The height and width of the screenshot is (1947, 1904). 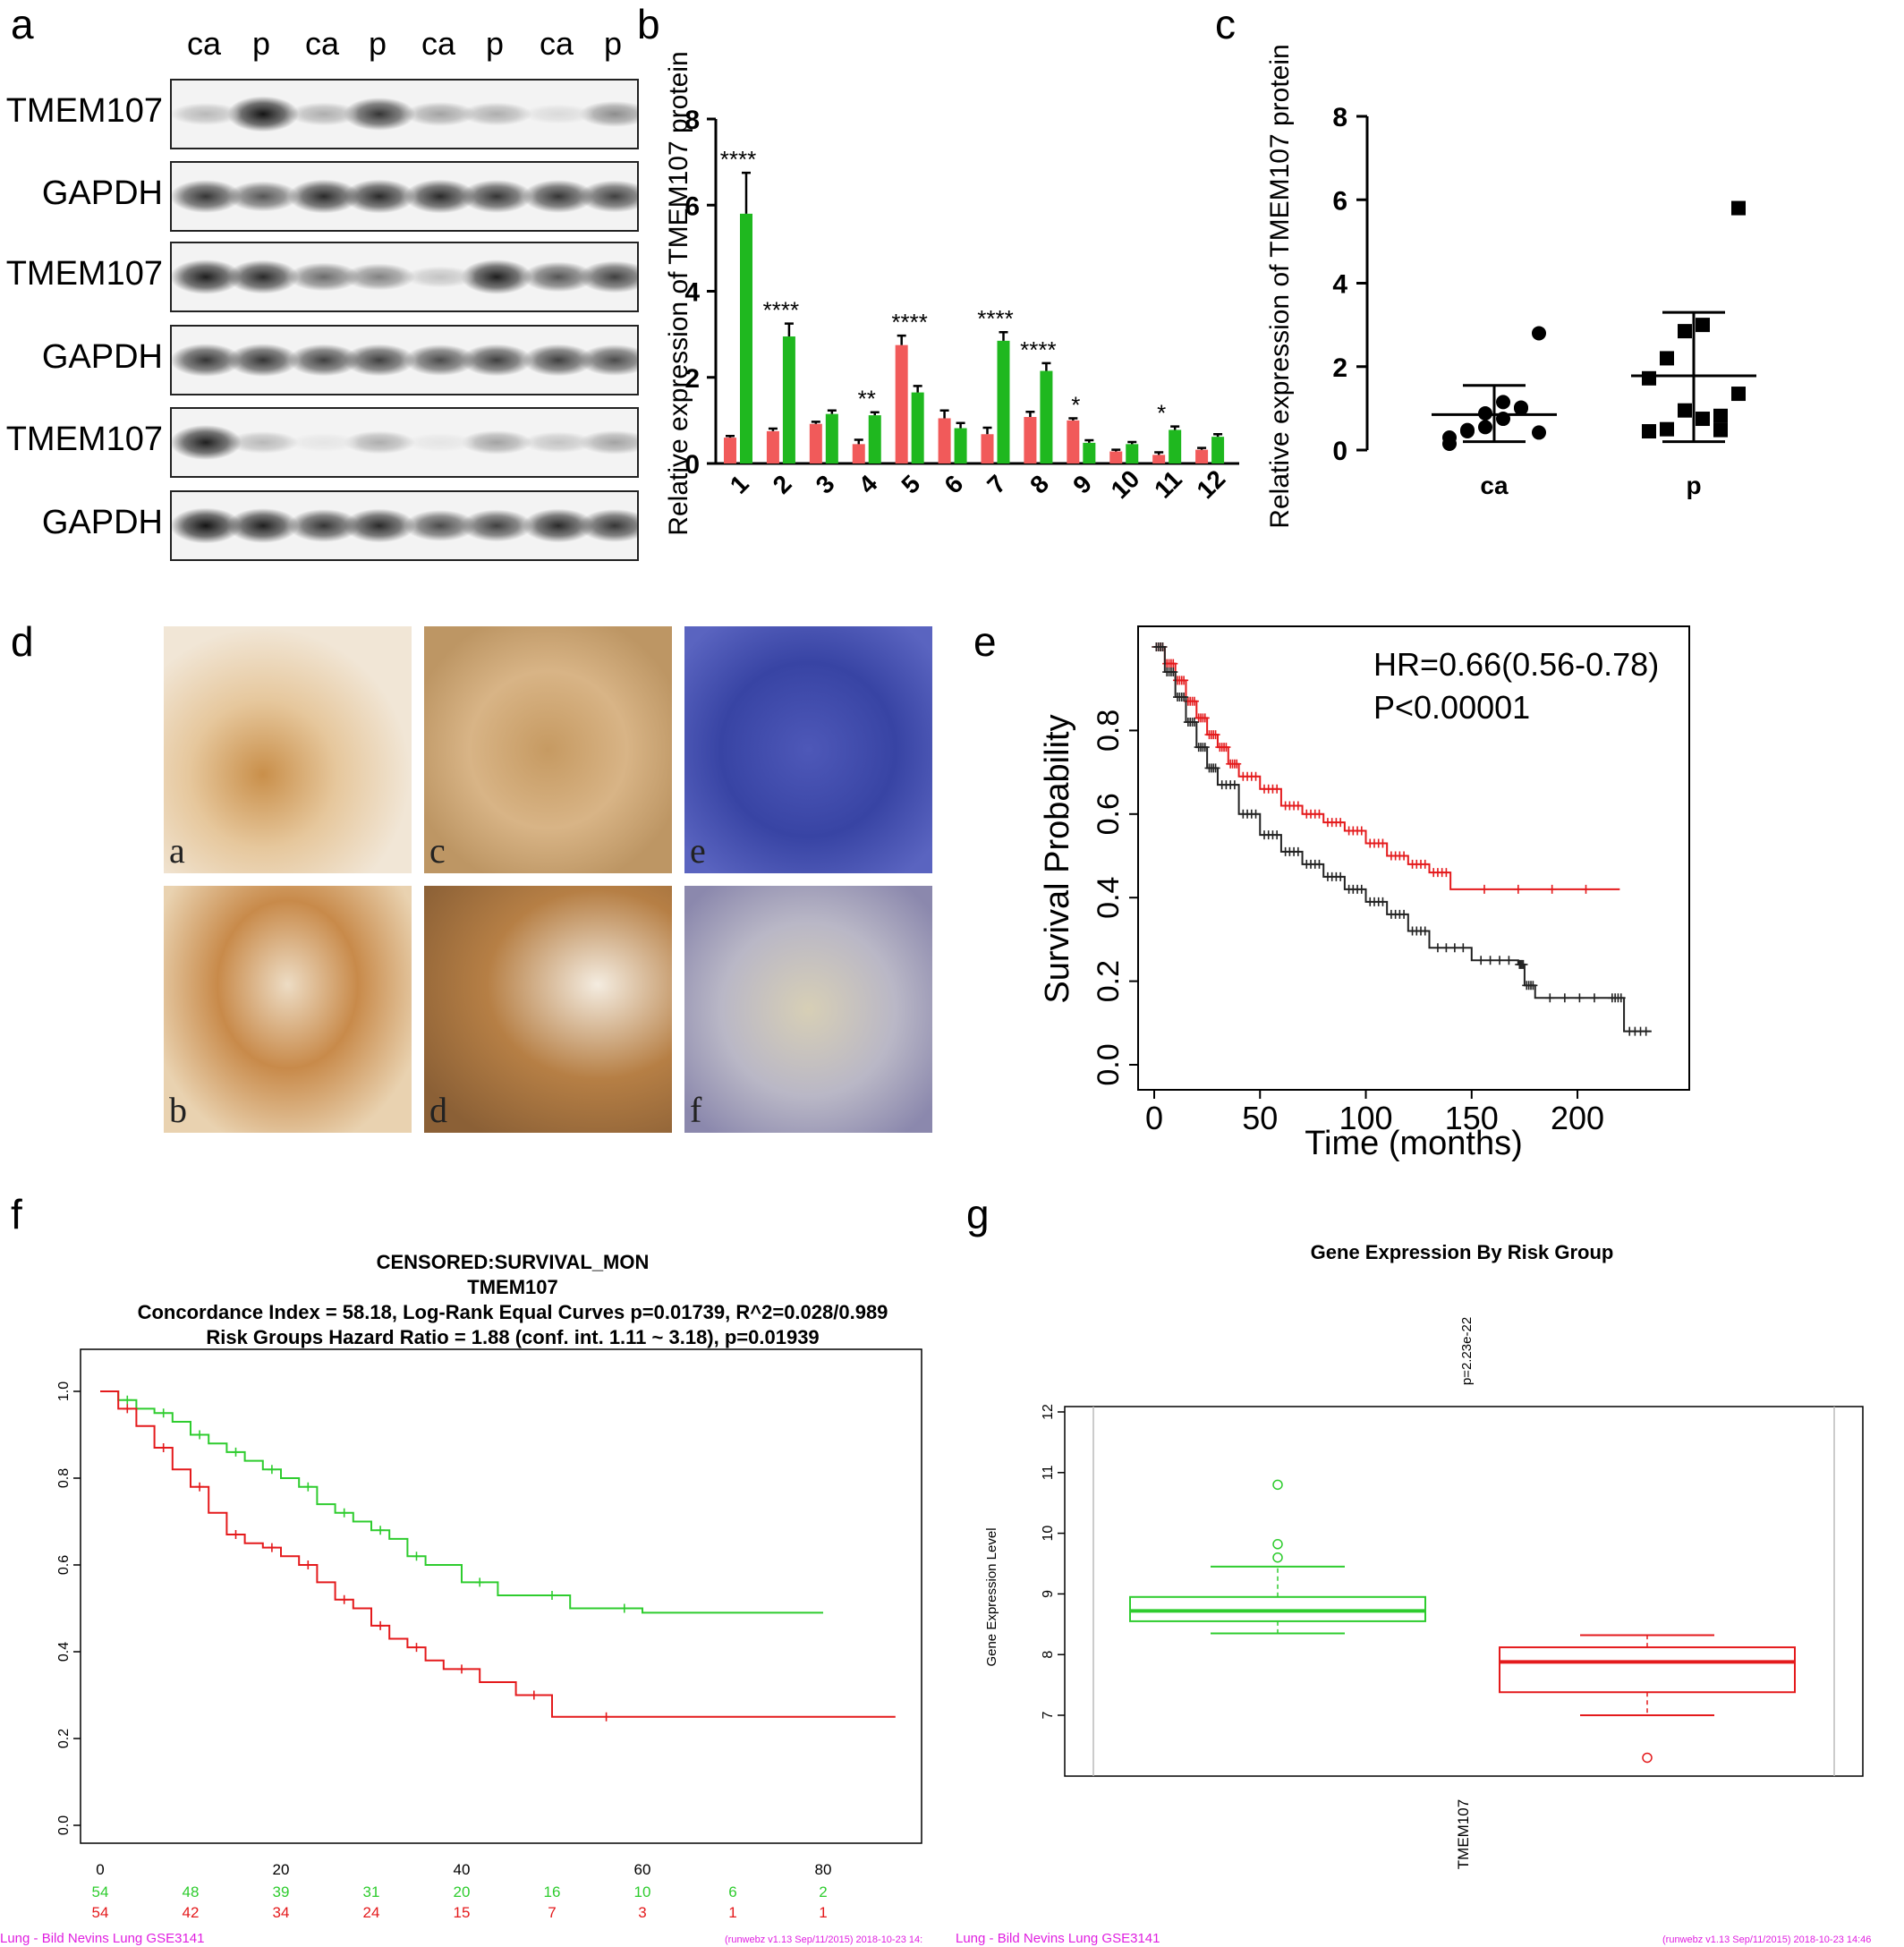 What do you see at coordinates (498, 1554) in the screenshot?
I see `survival-curve` at bounding box center [498, 1554].